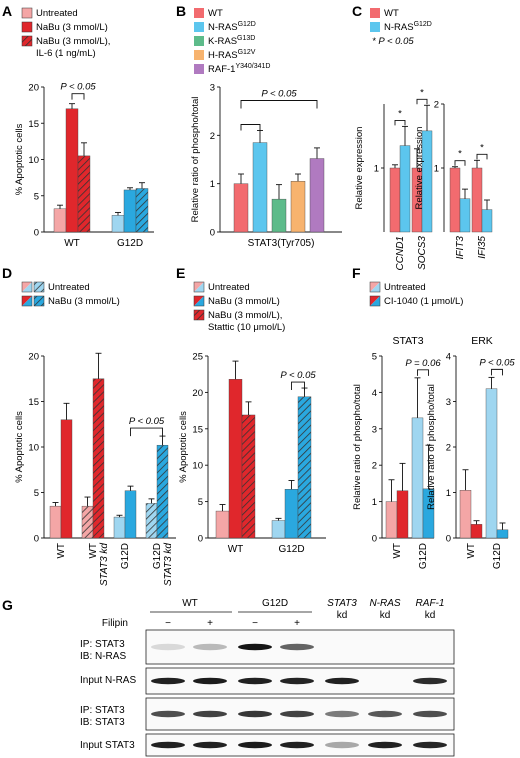 This screenshot has height=758, width=520. I want to click on legend-label: NaBu (3 mmol/L),, so click(245, 315).